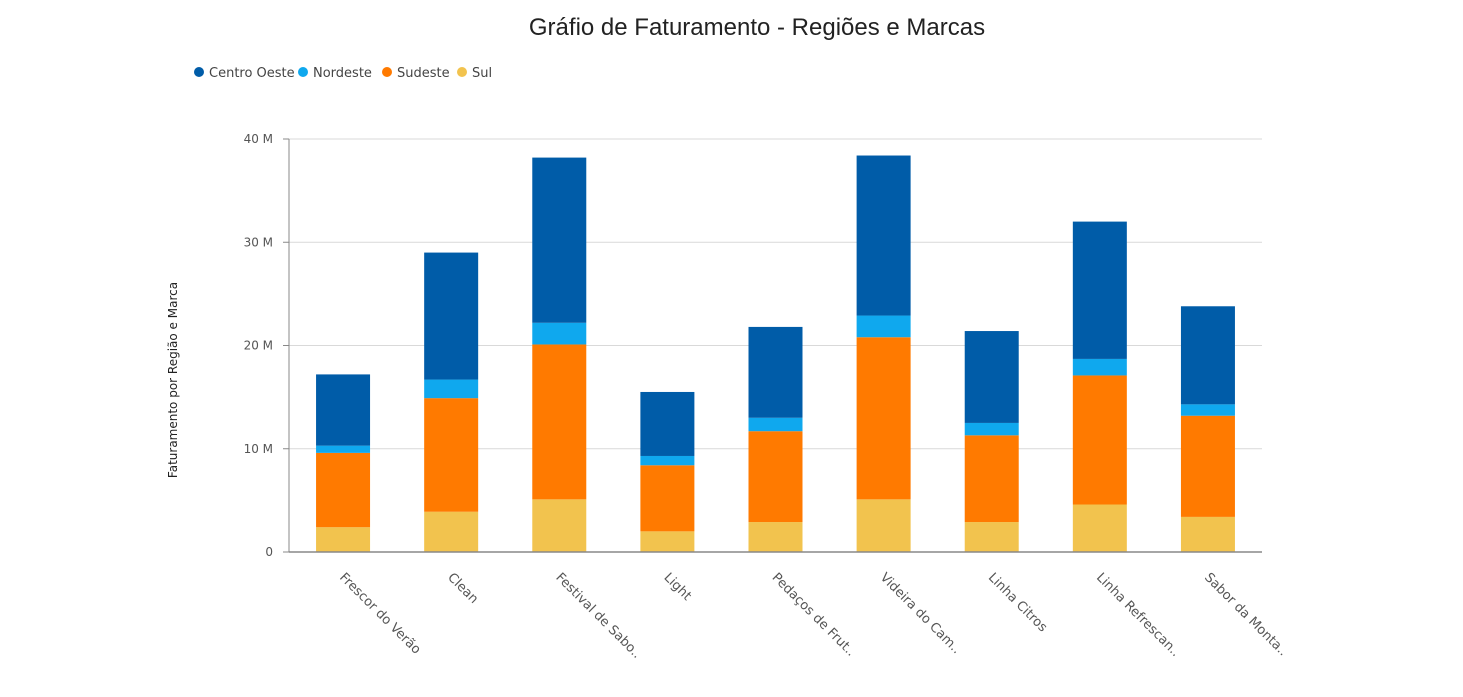  I want to click on bar-stack-clean, so click(451, 402).